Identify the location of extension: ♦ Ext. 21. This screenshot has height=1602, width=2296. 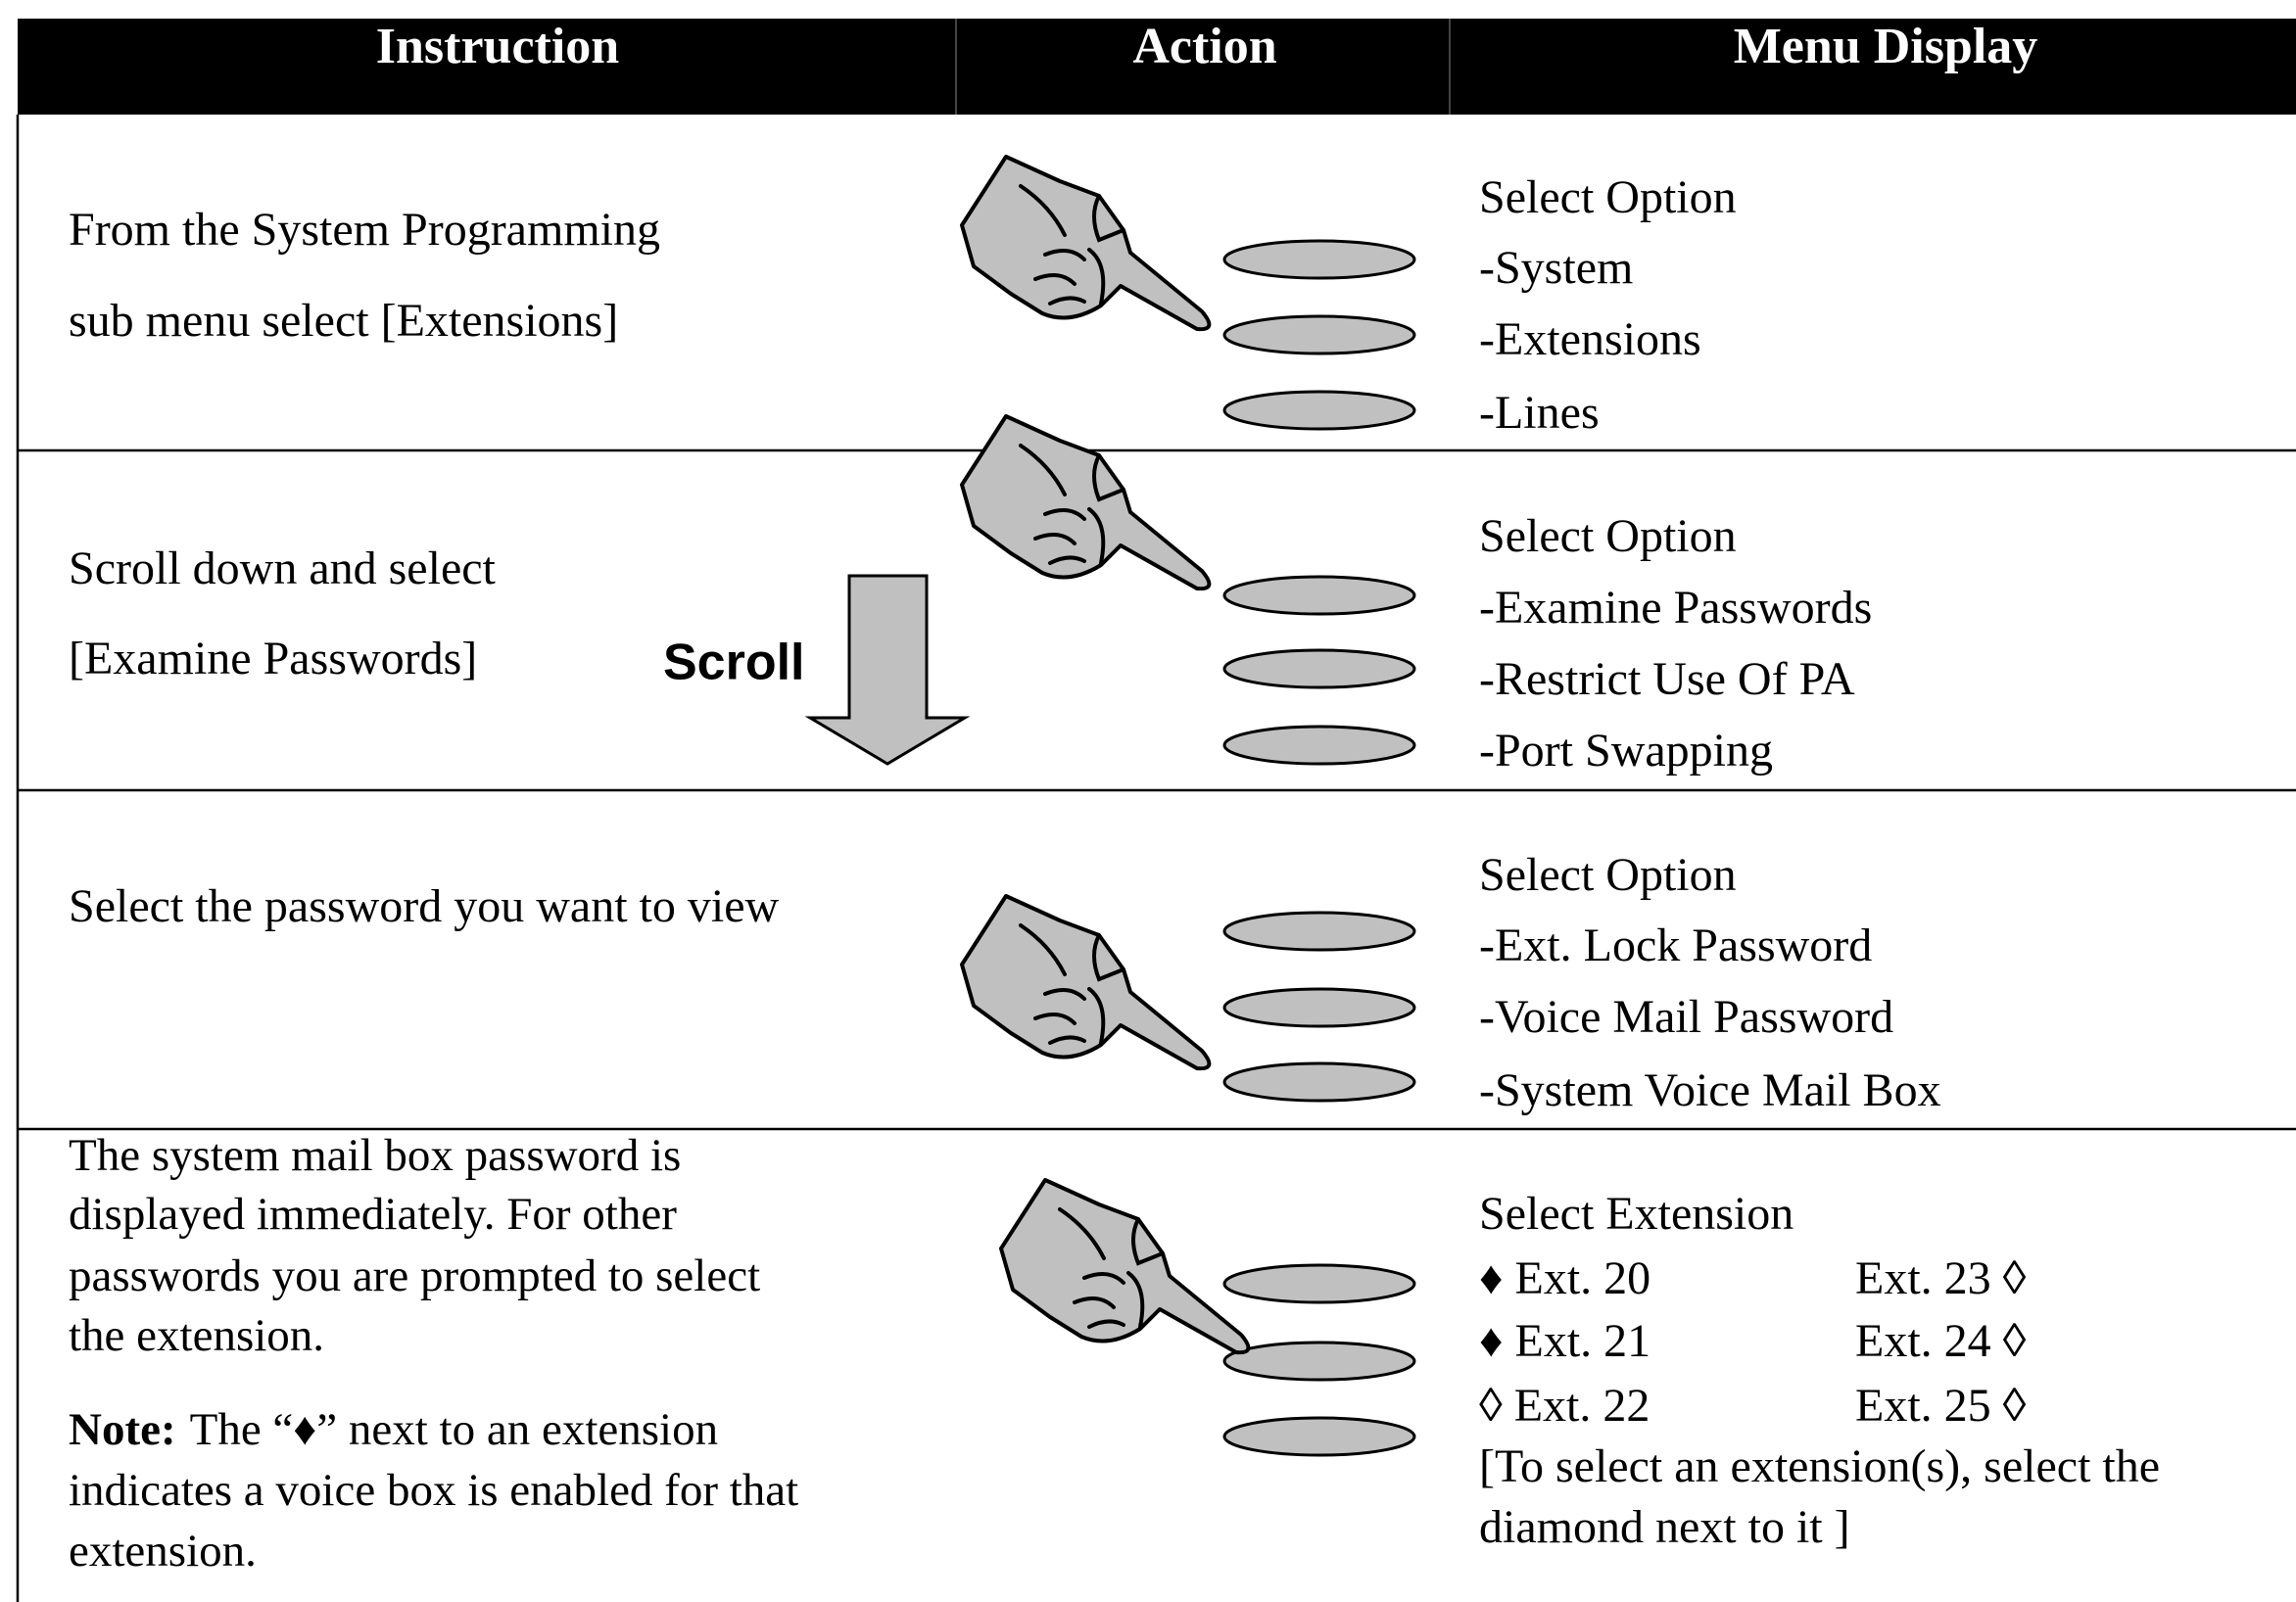
(1564, 1341).